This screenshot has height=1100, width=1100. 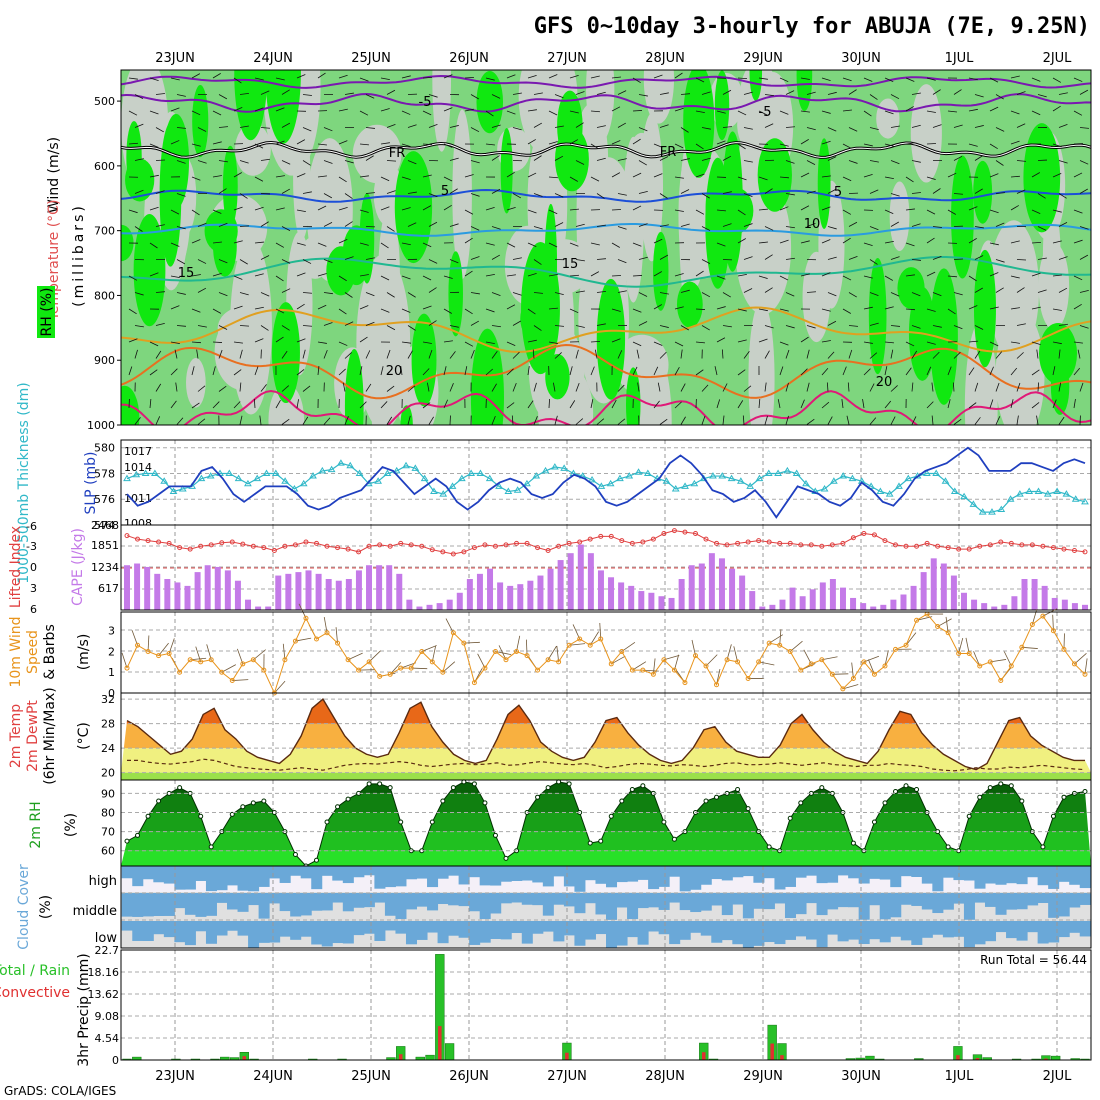 I want to click on wind-tick-2: 2, so click(x=111, y=651).